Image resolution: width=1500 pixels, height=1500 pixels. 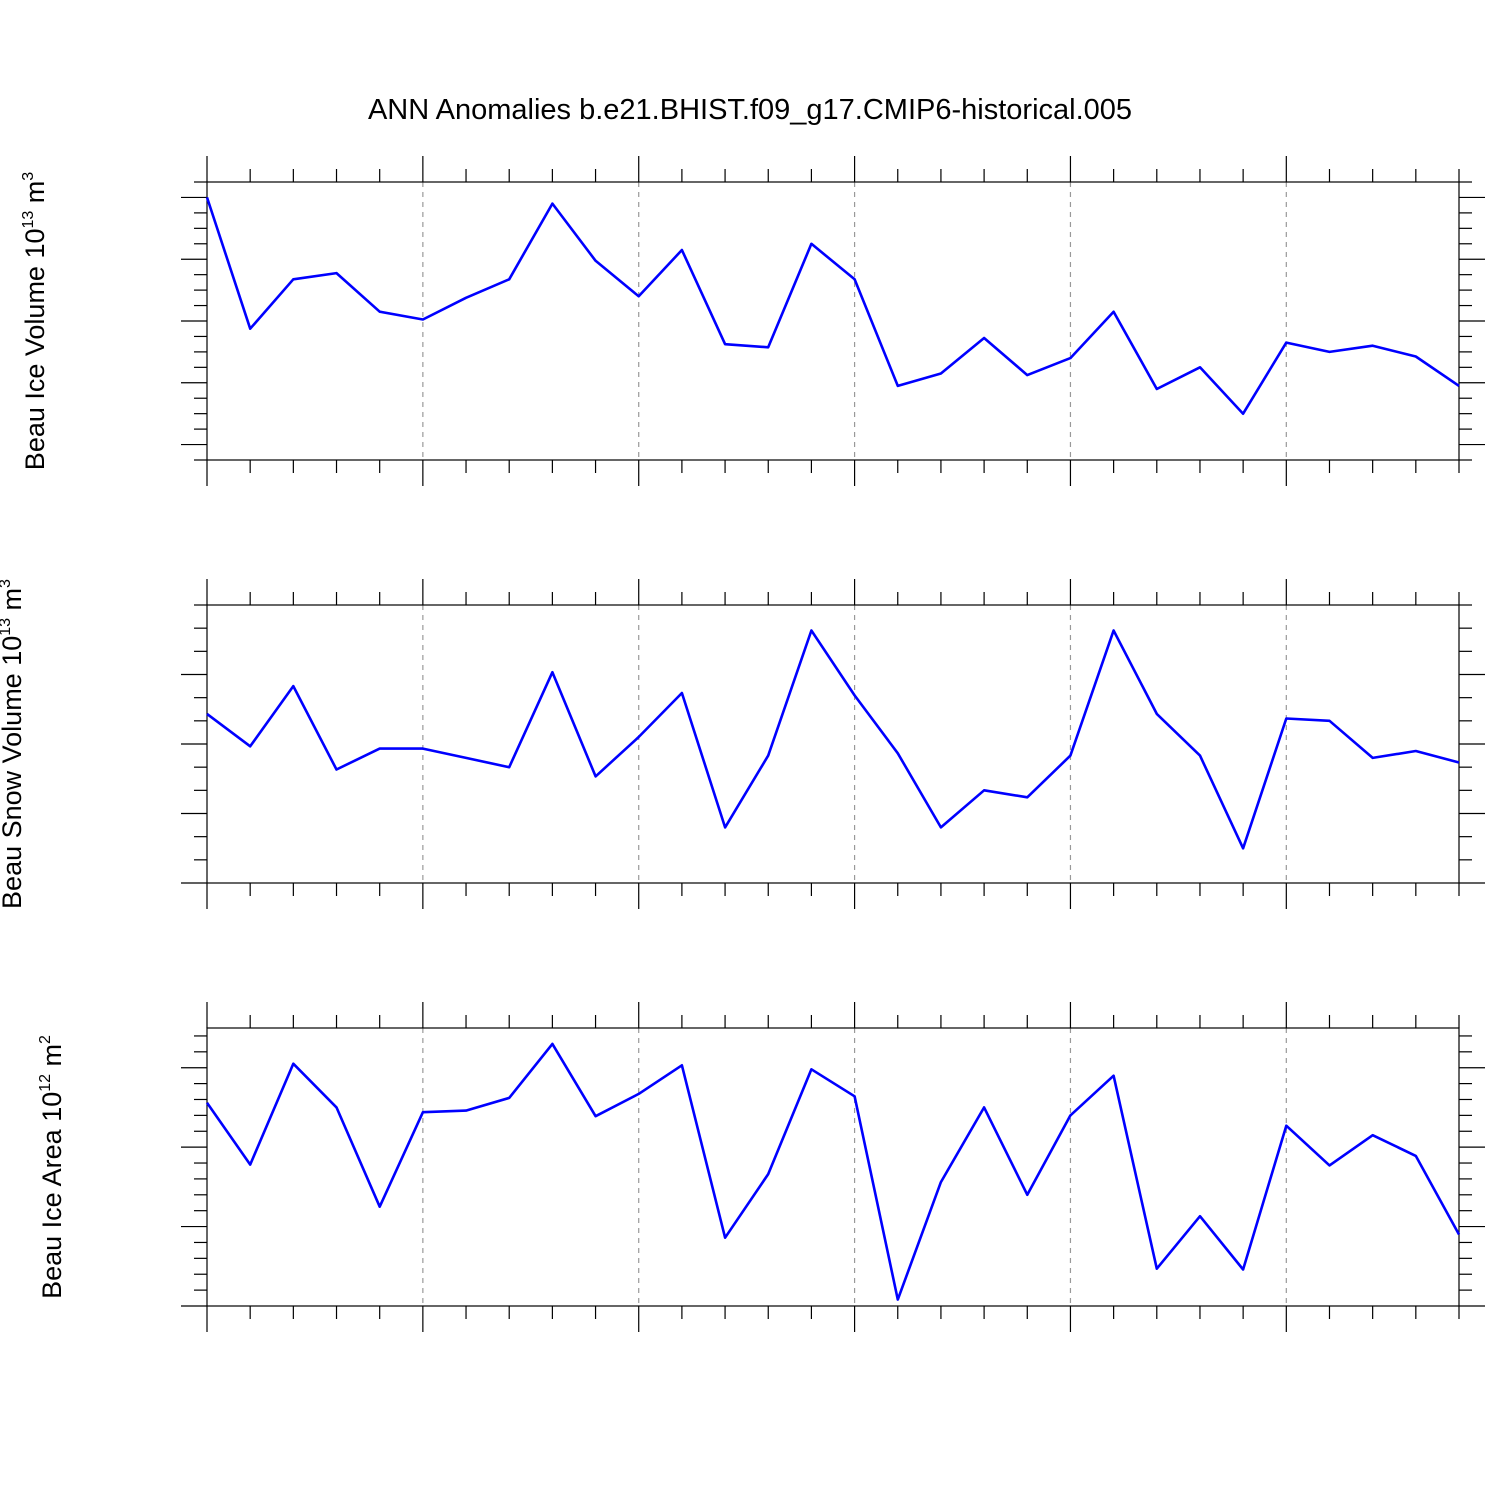 What do you see at coordinates (45, 1039) in the screenshot?
I see `y-axis-label-superscript: 2` at bounding box center [45, 1039].